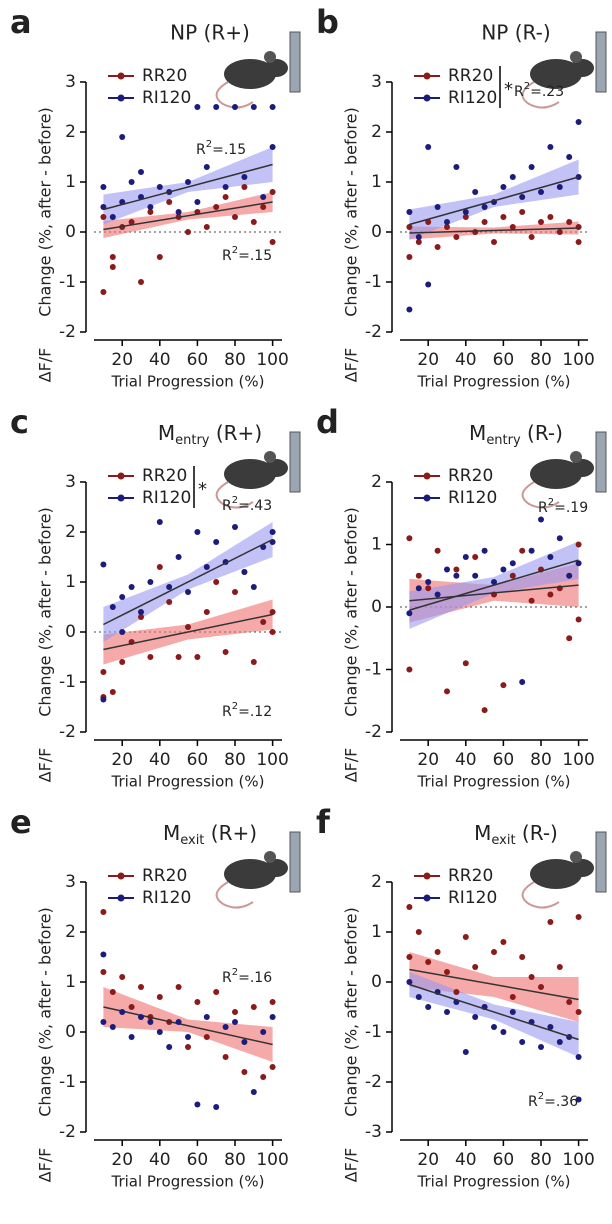 This screenshot has height=1224, width=612. What do you see at coordinates (508, 89) in the screenshot?
I see `sig-mark: *` at bounding box center [508, 89].